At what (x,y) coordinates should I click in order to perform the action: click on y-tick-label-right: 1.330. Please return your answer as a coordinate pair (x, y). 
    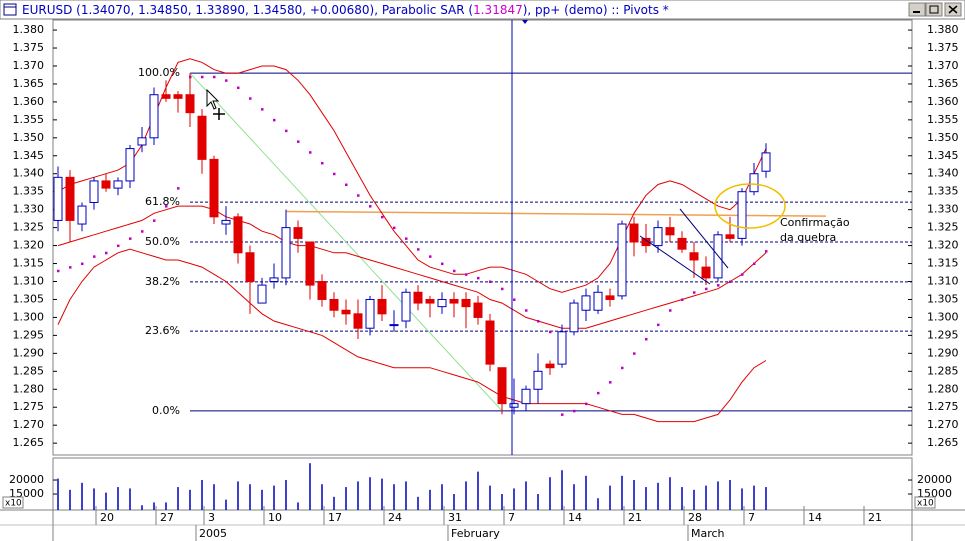
    Looking at the image, I should click on (943, 209).